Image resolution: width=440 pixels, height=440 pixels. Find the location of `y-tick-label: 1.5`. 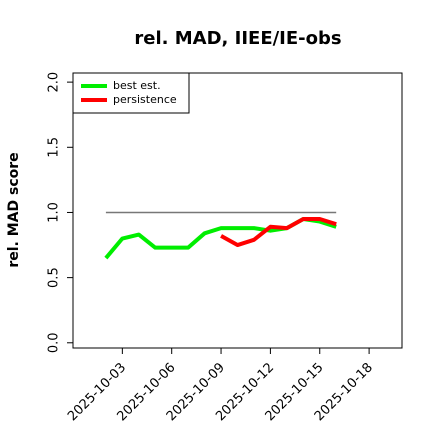

y-tick-label: 1.5 is located at coordinates (54, 147).